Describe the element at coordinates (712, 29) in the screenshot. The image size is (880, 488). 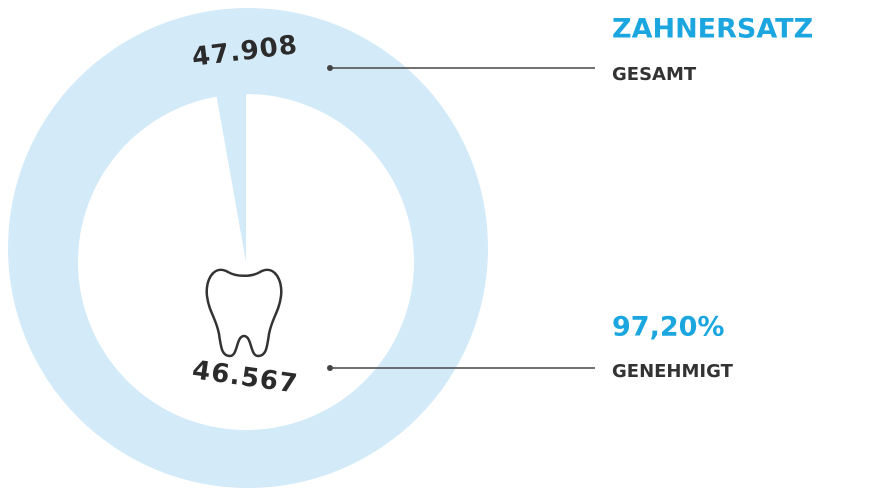
I see `chart-title: ZAHNERSATZ` at that location.